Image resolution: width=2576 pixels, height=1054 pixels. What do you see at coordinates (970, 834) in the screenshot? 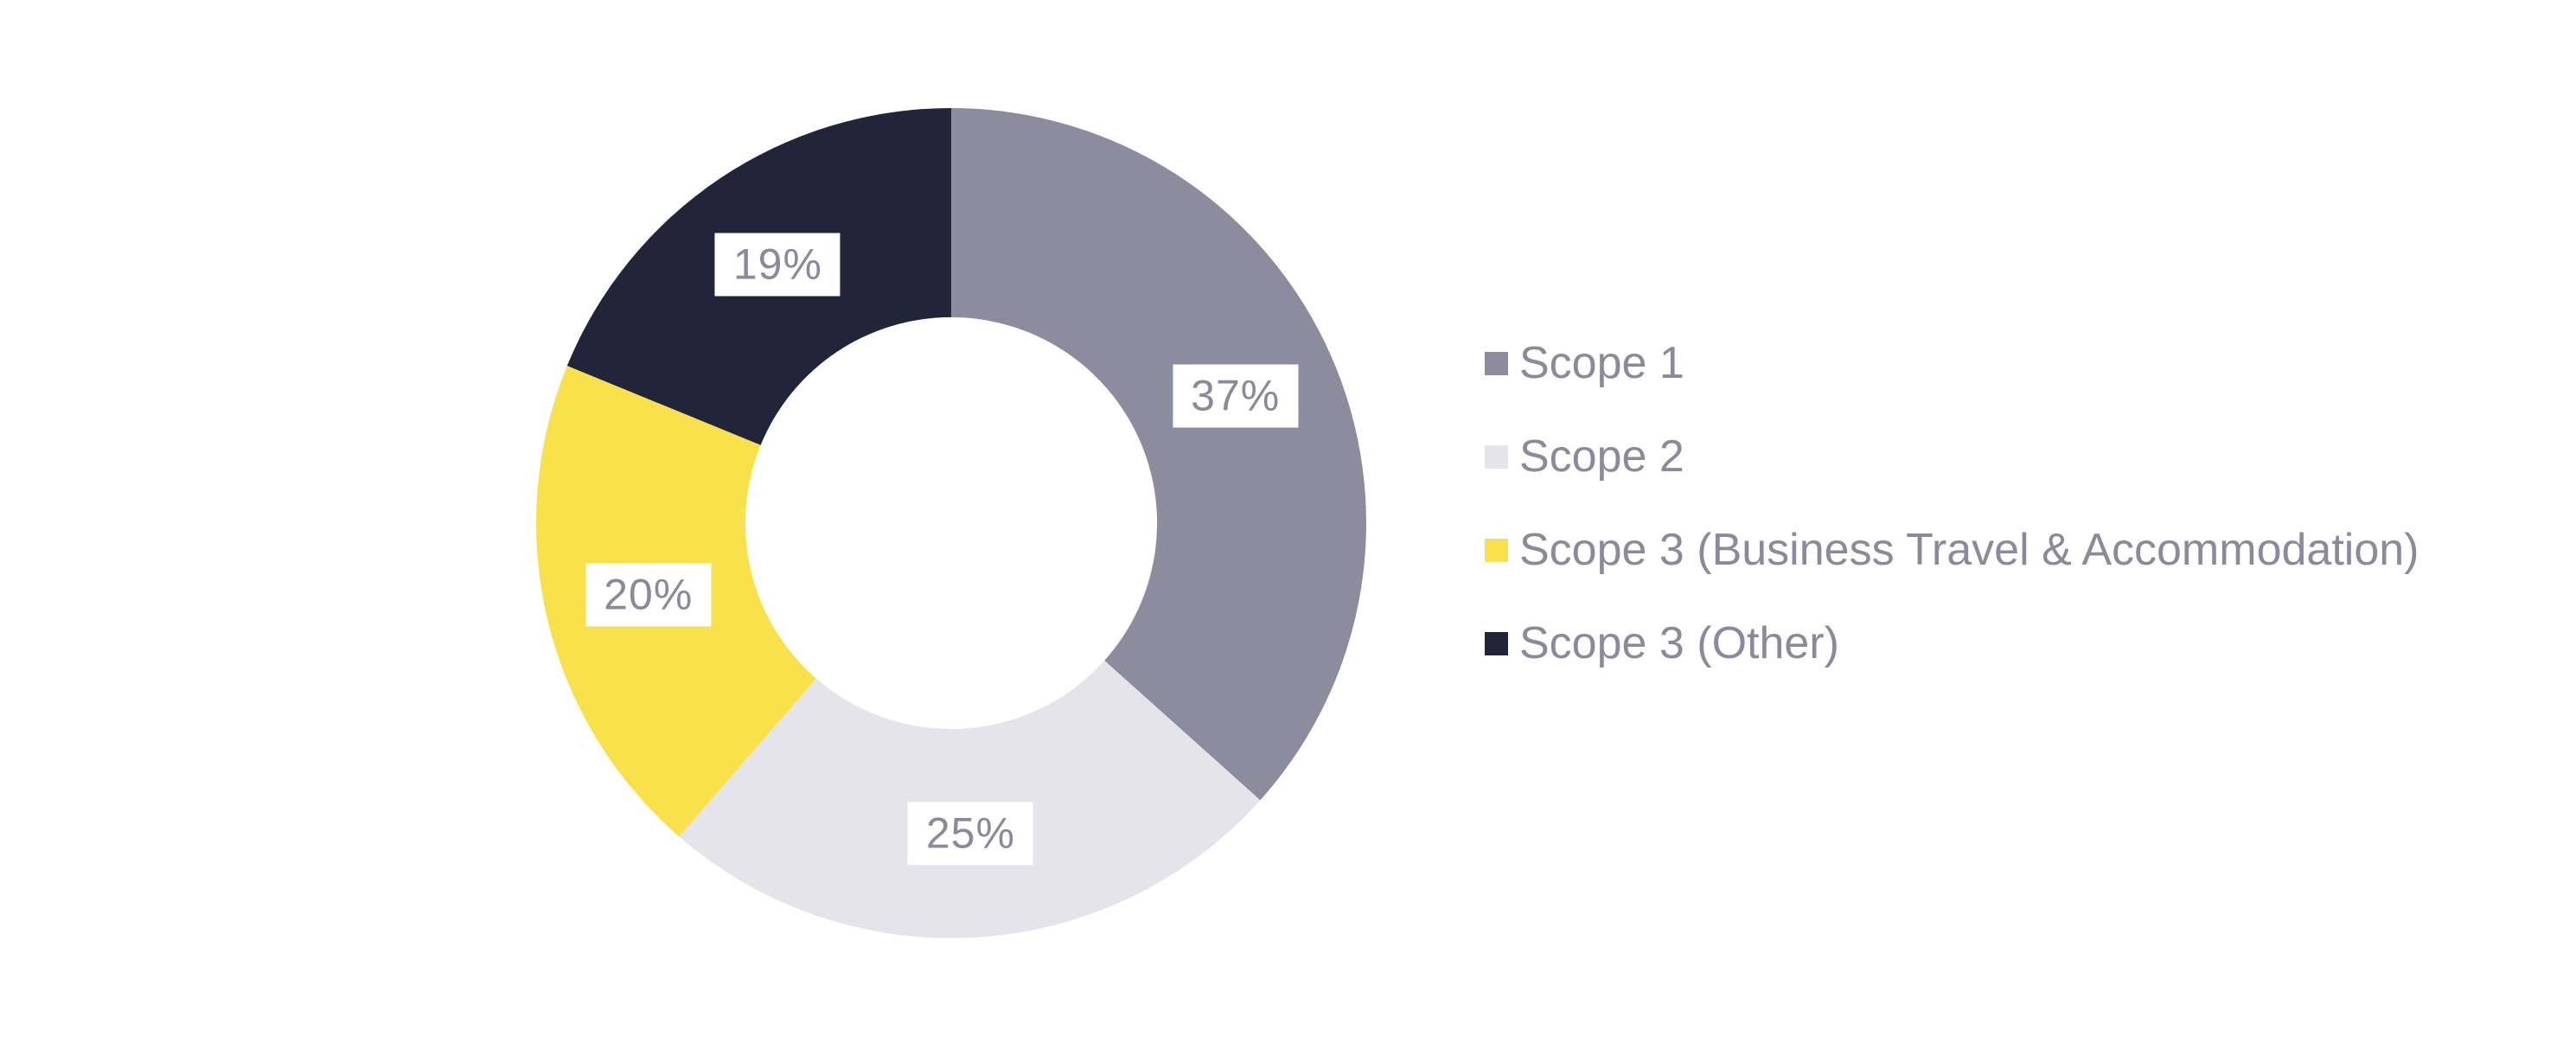
I see `slice-percentage-label: 25%` at bounding box center [970, 834].